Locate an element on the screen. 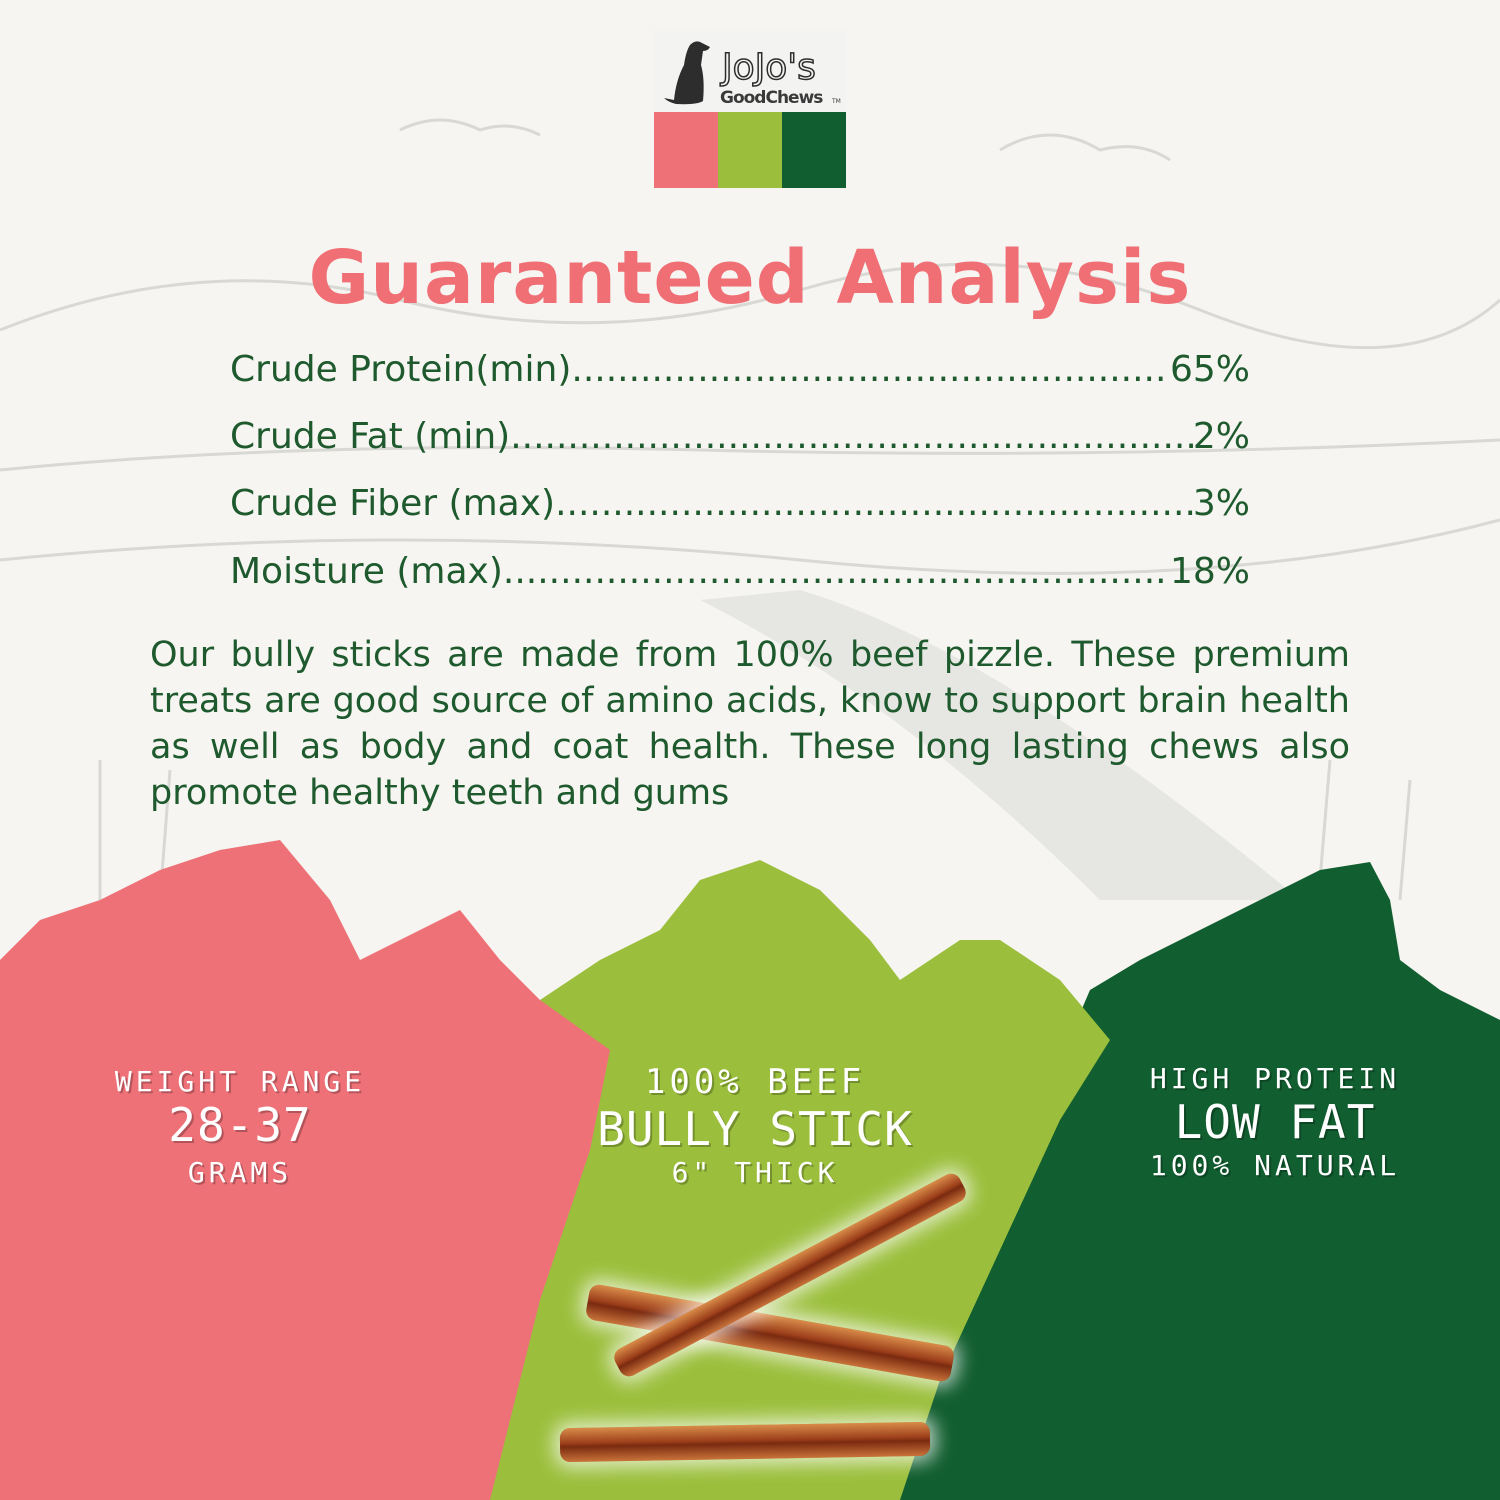 The height and width of the screenshot is (1500, 1500). beef-bully-stick-badge: 100% BEEF BULLY STICK 6" THICK is located at coordinates (755, 1125).